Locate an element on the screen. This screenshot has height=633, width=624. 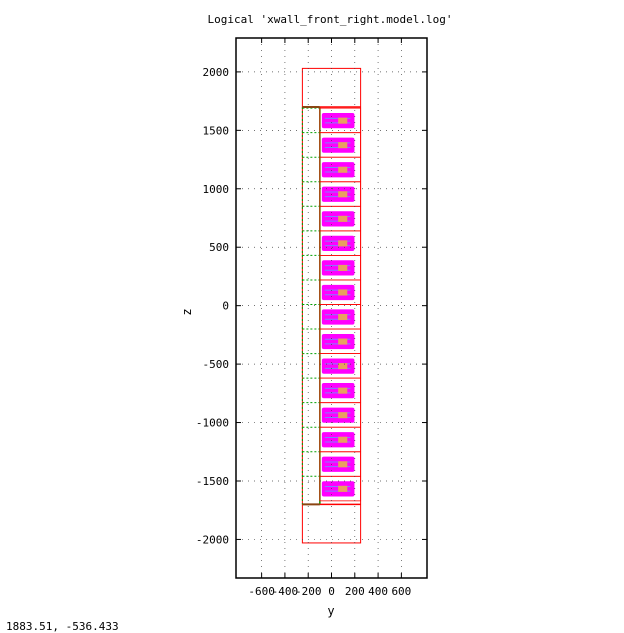
y-tick-label: -1000 is located at coordinates (212, 423).